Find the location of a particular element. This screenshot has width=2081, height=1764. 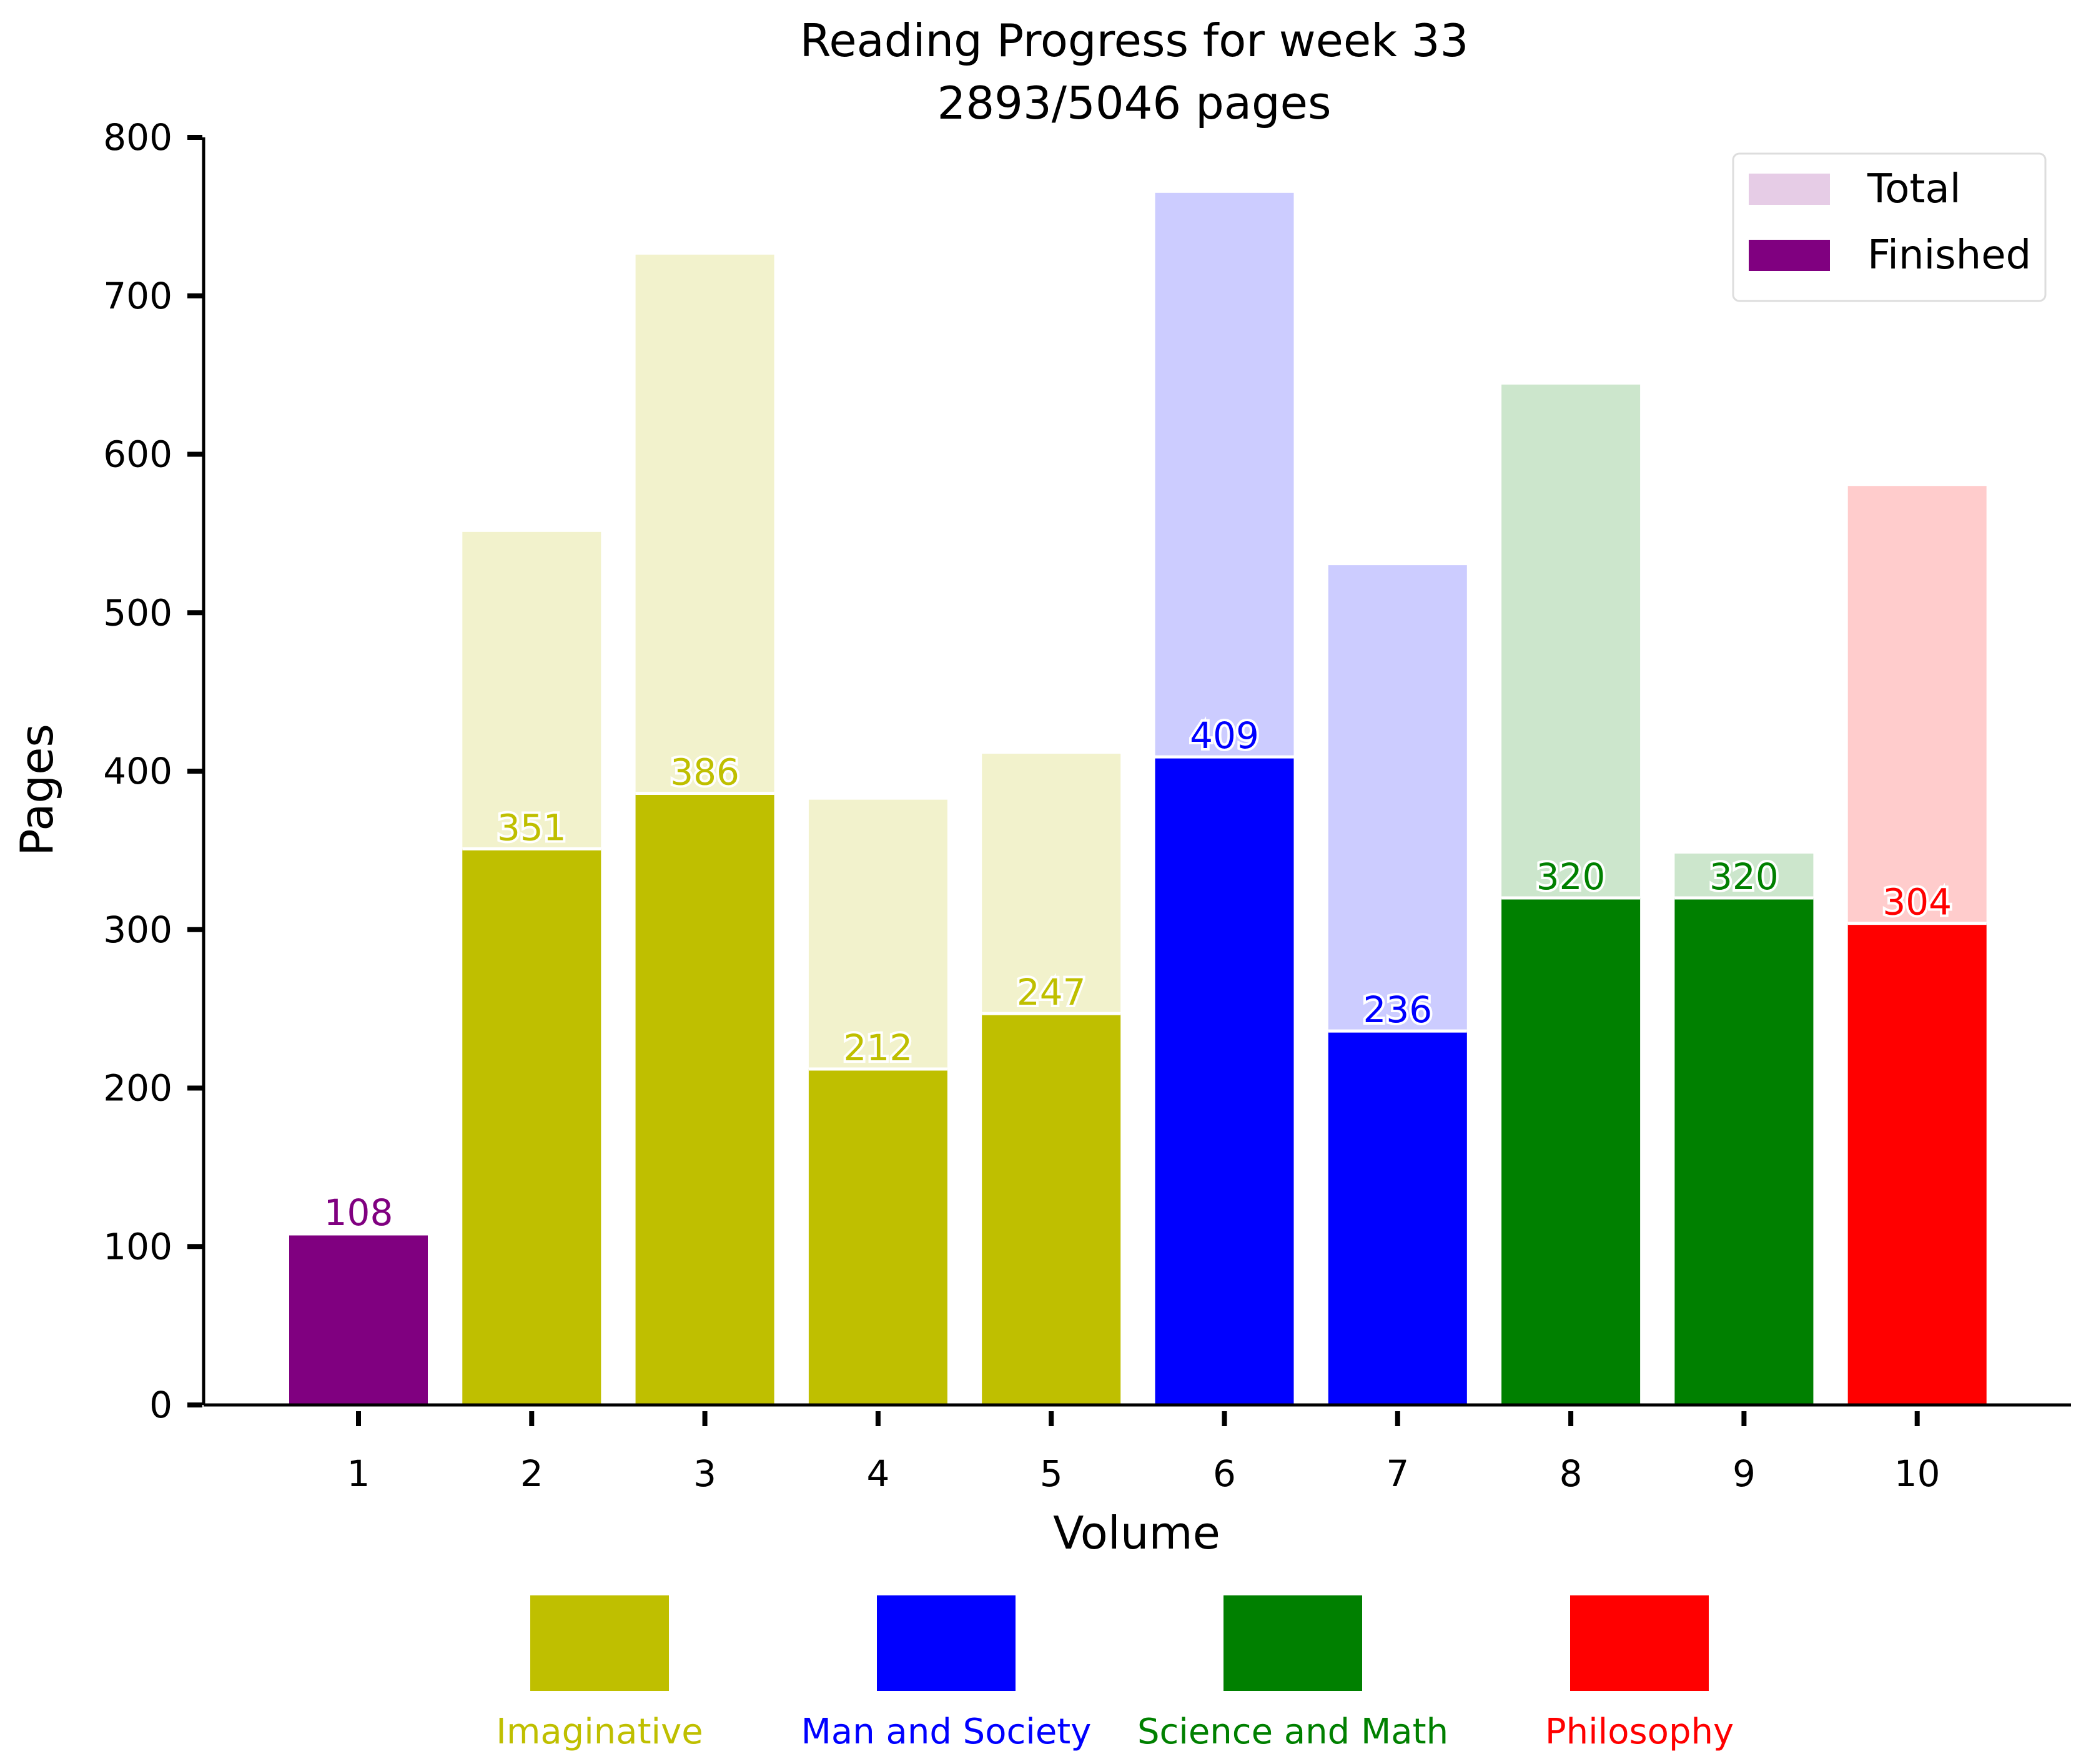

y-tick-label-600: 600 is located at coordinates (137, 455).